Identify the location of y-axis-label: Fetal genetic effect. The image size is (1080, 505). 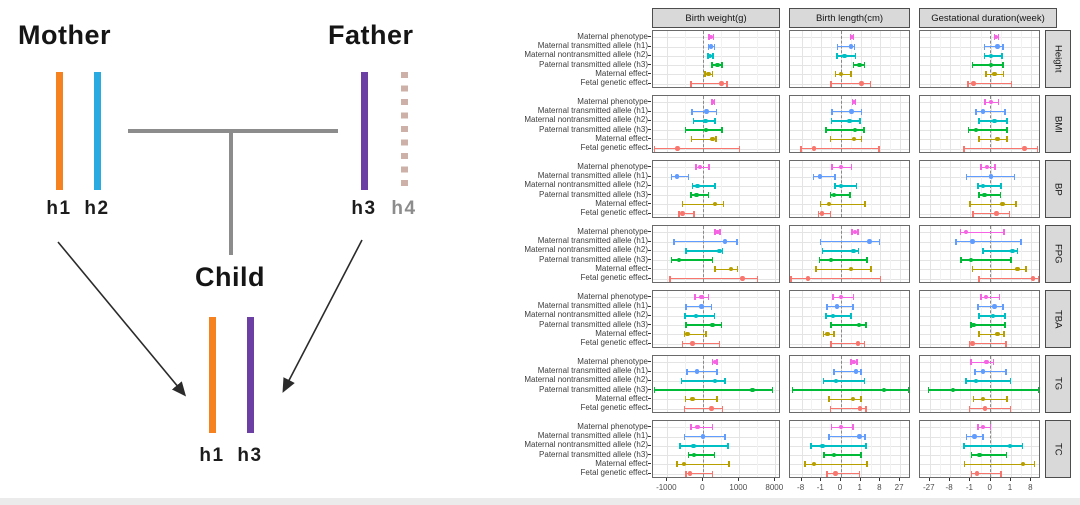
(614, 343).